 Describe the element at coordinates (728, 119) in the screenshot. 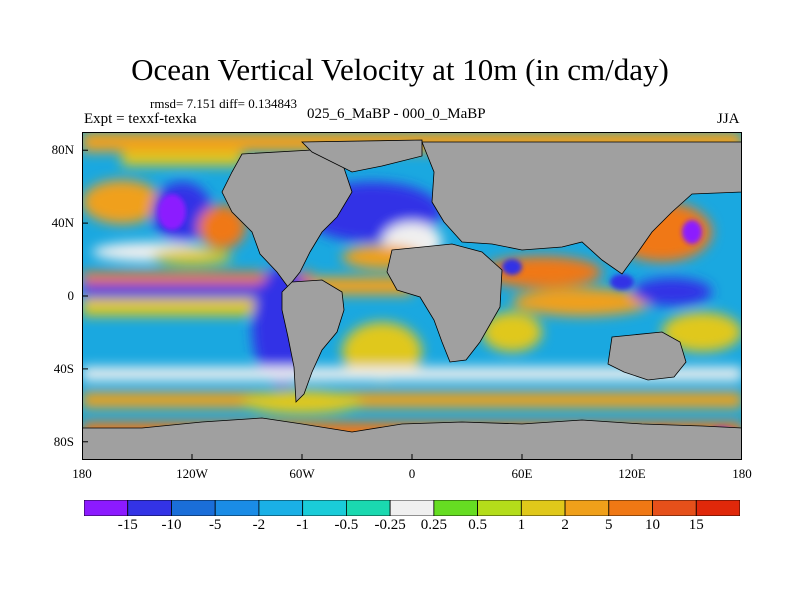

I see `season-label: JJA` at that location.